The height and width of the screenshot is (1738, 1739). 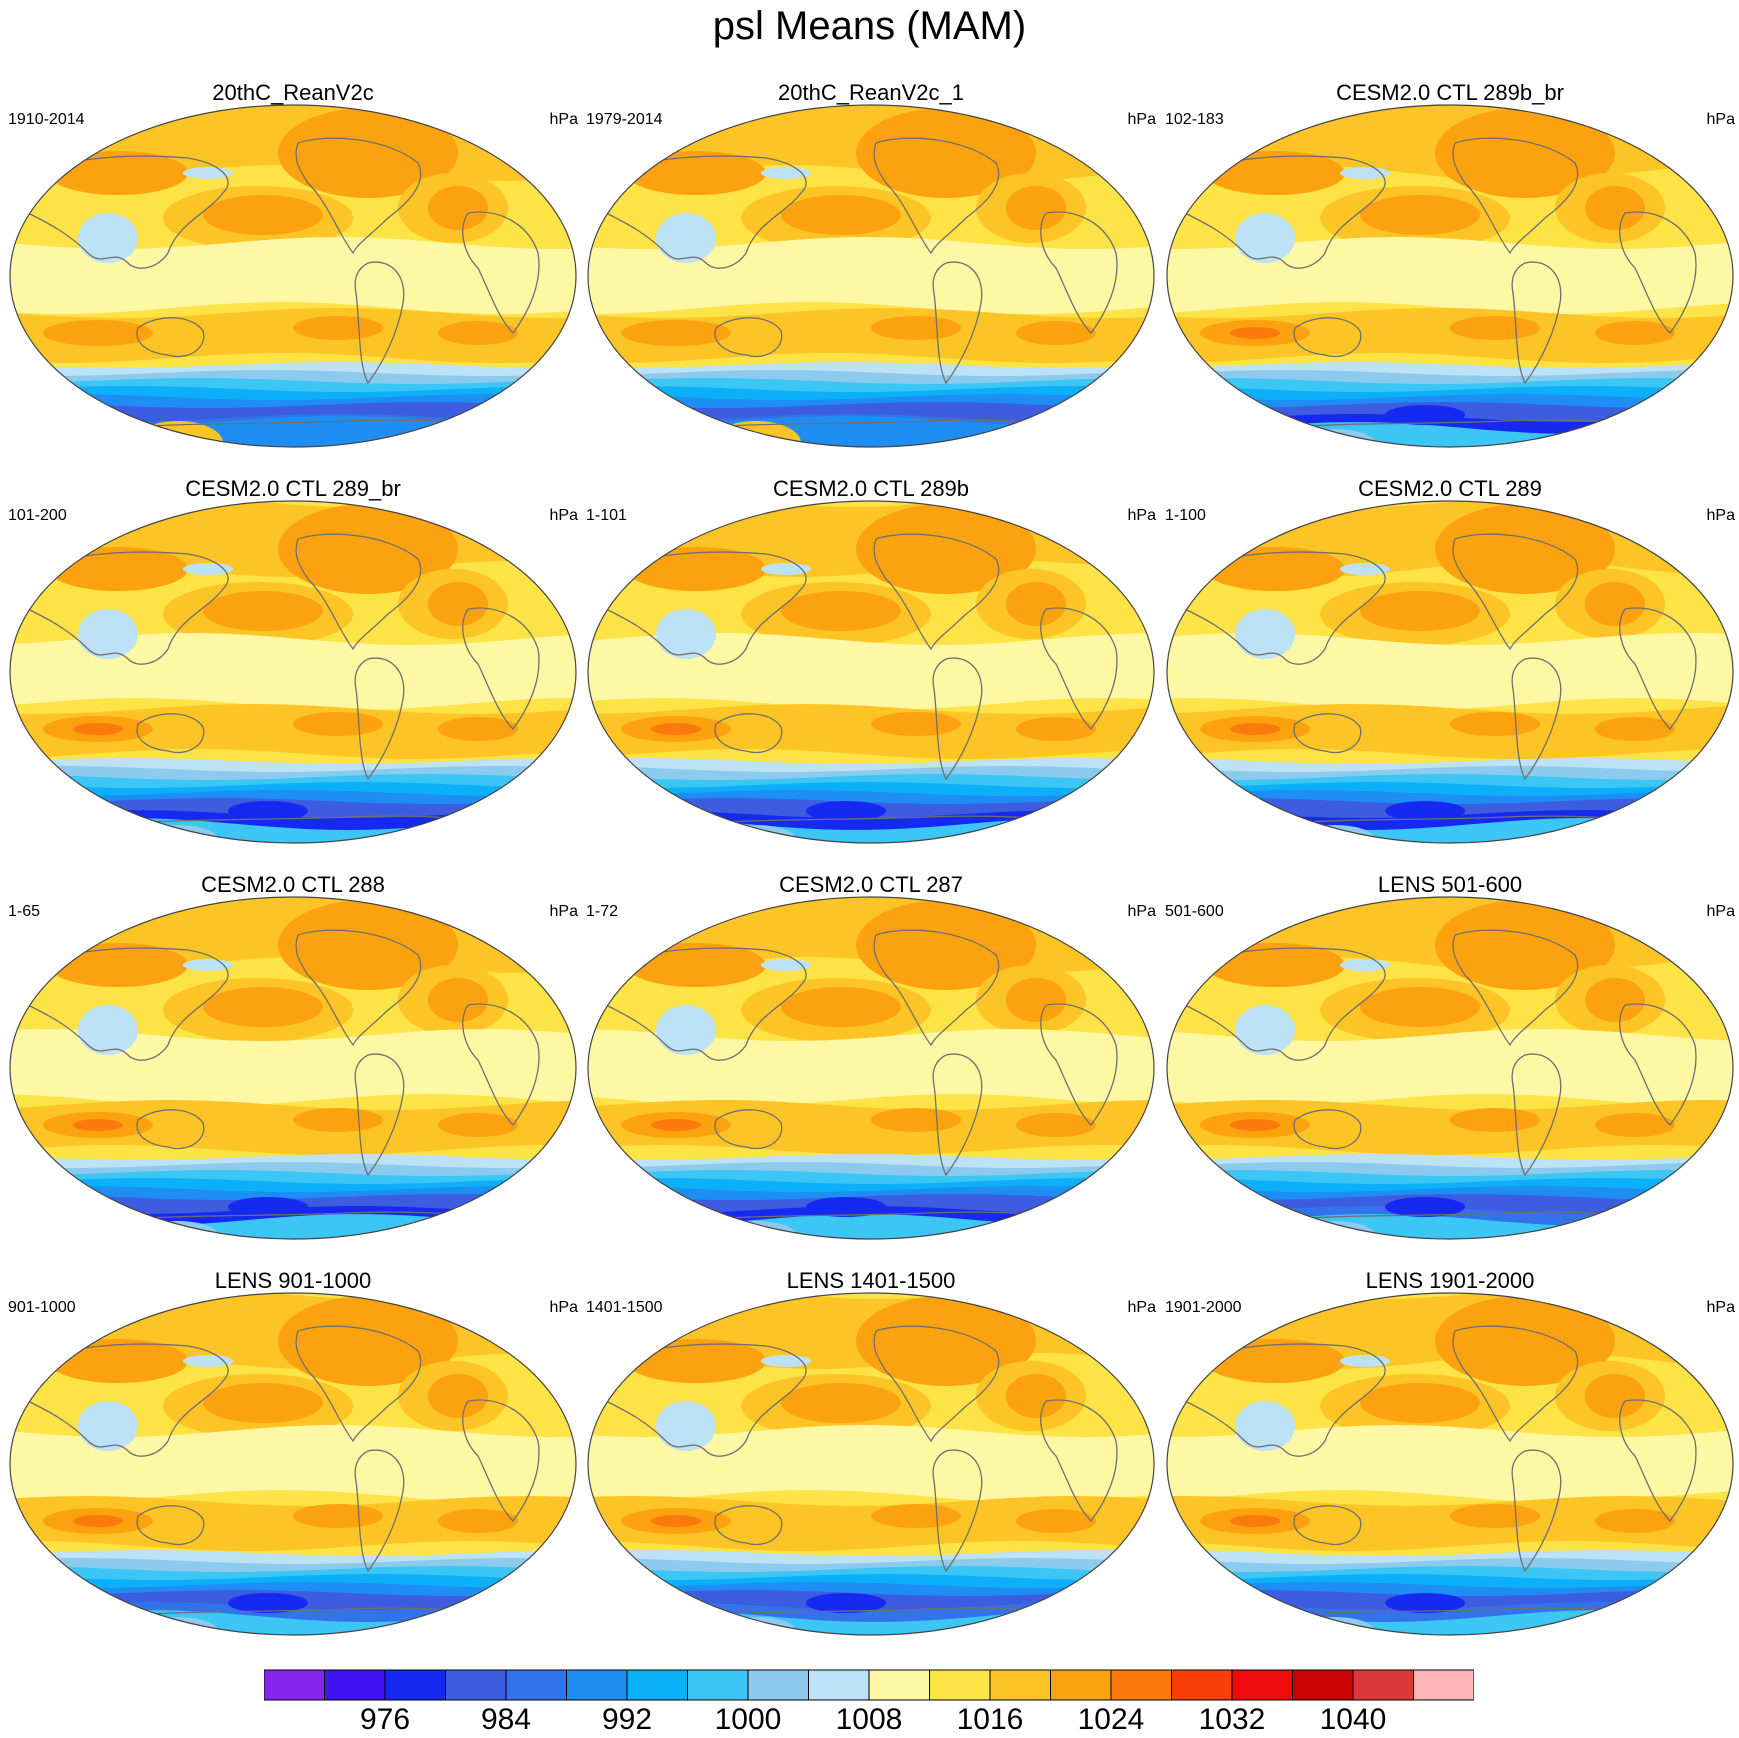 What do you see at coordinates (293, 488) in the screenshot?
I see `panel-title: CESM2.0 CTL 289_br` at bounding box center [293, 488].